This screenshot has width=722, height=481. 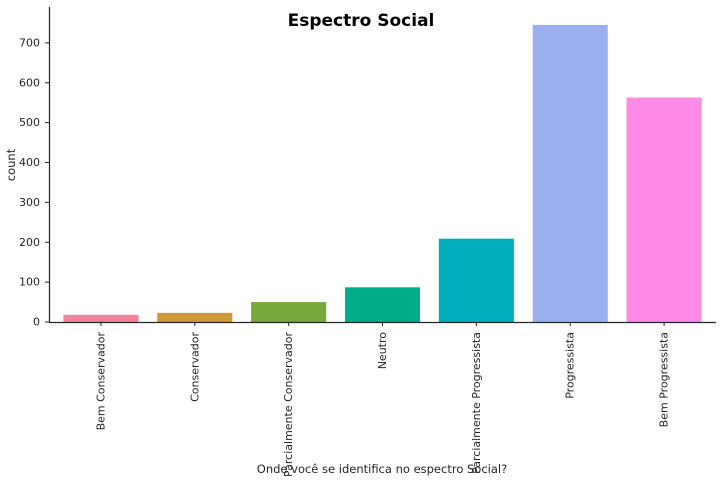 I want to click on x-tick-label-0: Bem Conservador, so click(x=100, y=381).